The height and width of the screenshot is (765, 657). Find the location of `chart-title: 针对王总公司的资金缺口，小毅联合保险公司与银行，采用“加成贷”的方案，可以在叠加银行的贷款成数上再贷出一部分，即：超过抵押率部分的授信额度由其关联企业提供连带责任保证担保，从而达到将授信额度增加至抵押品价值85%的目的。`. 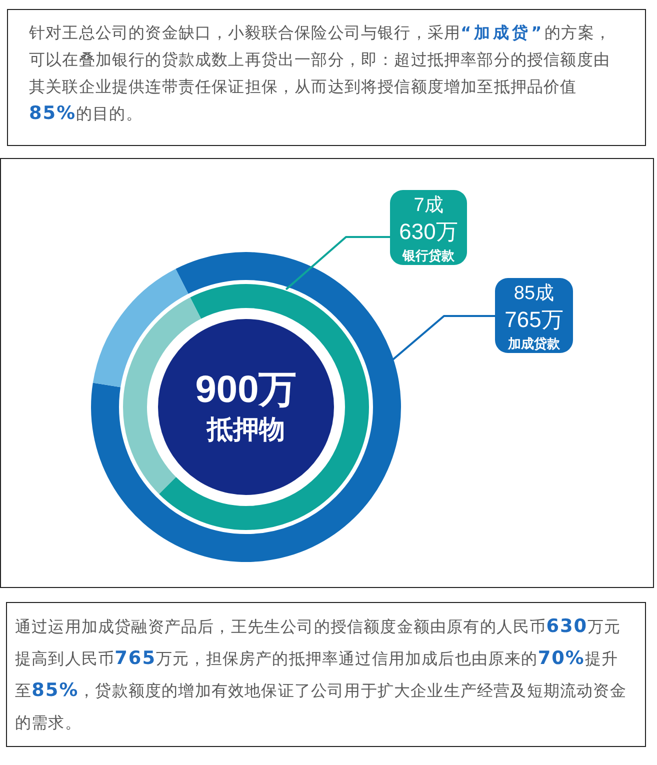

chart-title: 针对王总公司的资金缺口，小毅联合保险公司与银行，采用“加成贷”的方案，可以在叠加银行的贷款成数上再贷出一部分，即：超过抵押率部分的授信额度由其关联企业提供连带责任保证担保，从而达到将授信额度增加至抵押品价值85%的目的。 is located at coordinates (320, 73).